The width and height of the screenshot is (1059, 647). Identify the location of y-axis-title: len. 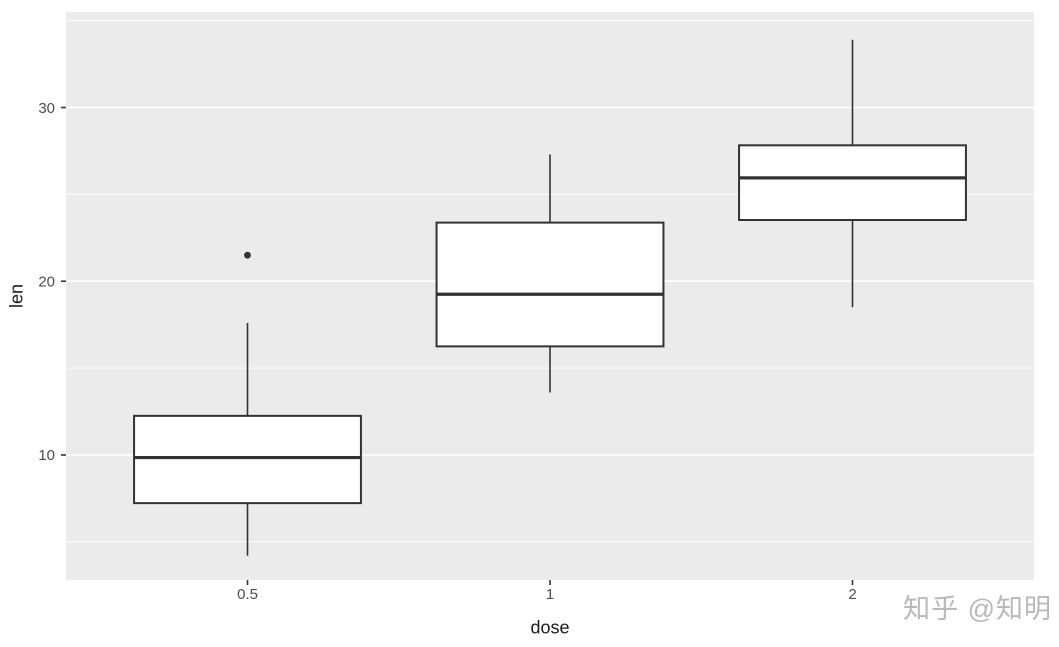
(16, 296).